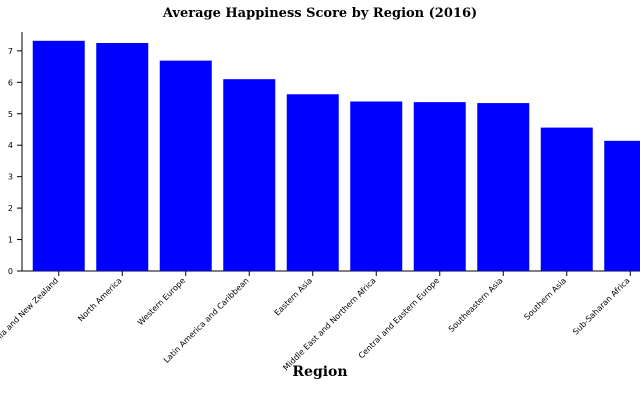 The height and width of the screenshot is (400, 640). I want to click on y-tick-label: 7, so click(10, 51).